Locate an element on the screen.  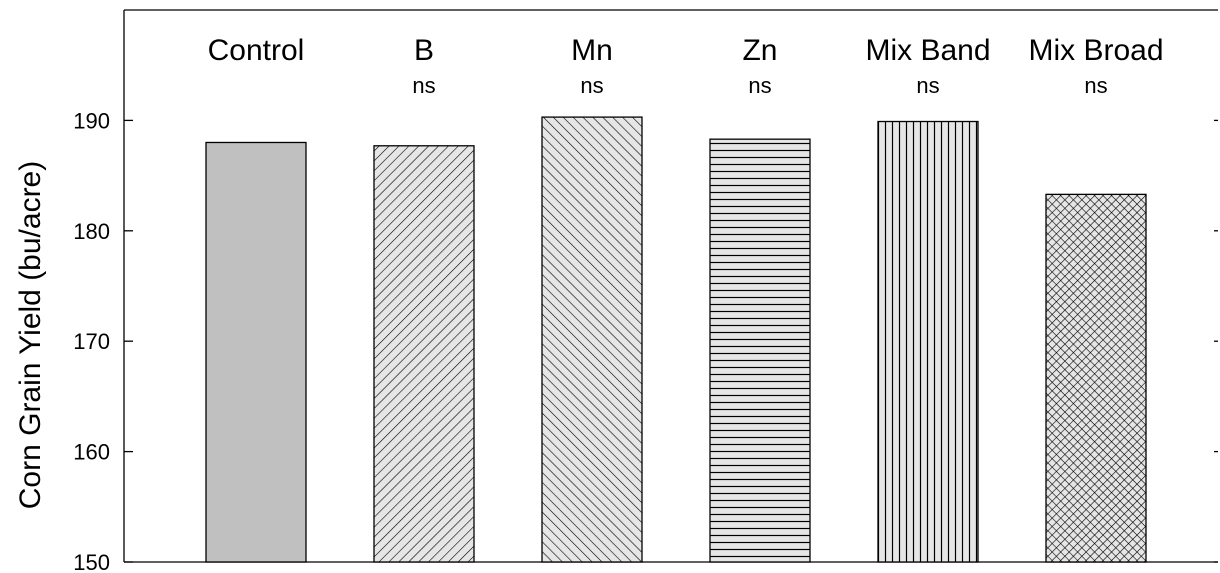
y-tick-label: 180 is located at coordinates (91, 231).